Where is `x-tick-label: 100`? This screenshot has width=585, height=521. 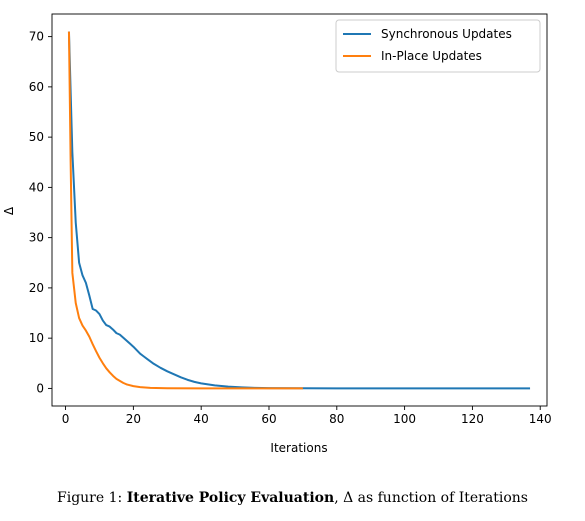
x-tick-label: 100 is located at coordinates (404, 419).